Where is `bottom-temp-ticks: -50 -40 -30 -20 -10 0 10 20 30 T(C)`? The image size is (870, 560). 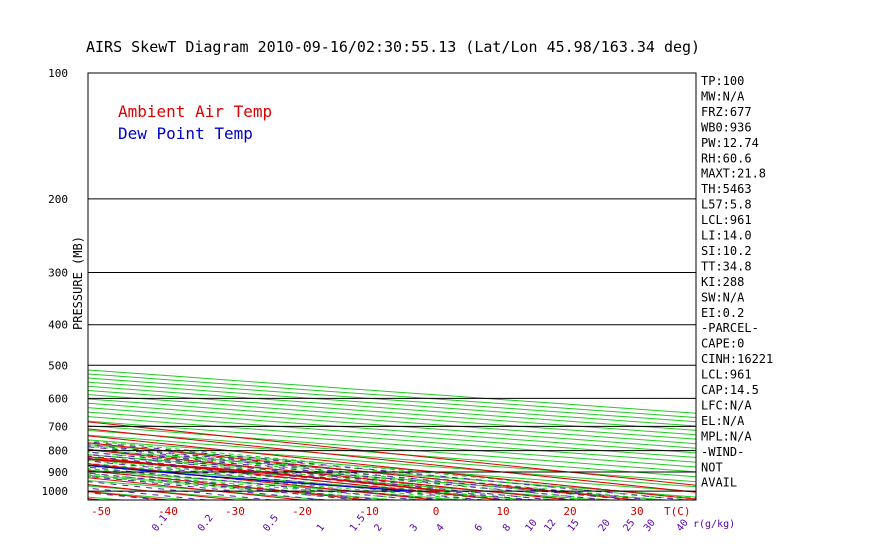 bottom-temp-ticks: -50 -40 -30 -20 -10 0 10 20 30 T(C) is located at coordinates (390, 511).